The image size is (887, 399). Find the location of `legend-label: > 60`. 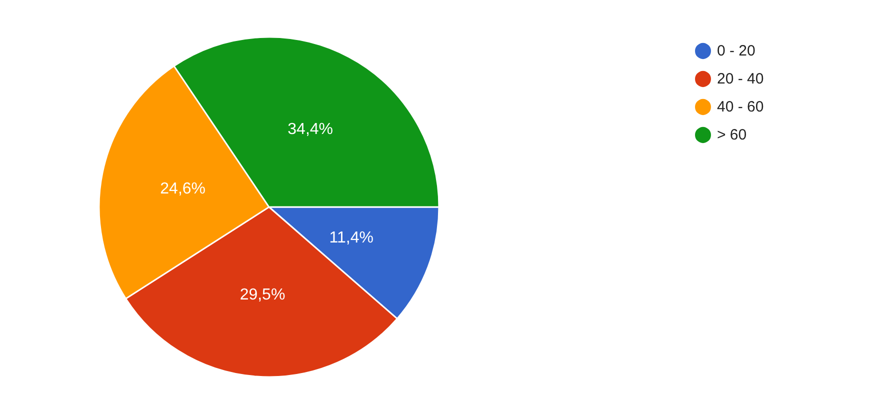

legend-label: > 60 is located at coordinates (732, 135).